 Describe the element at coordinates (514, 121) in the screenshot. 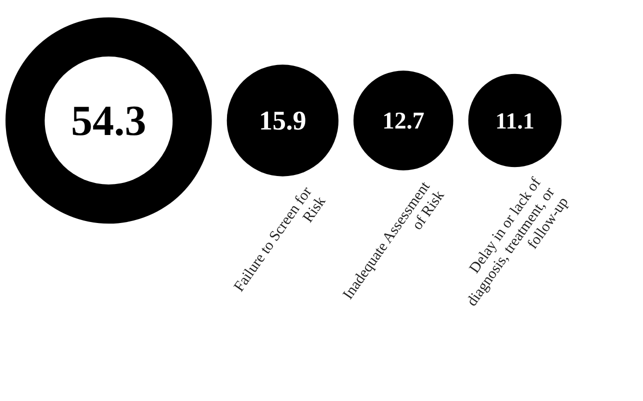

I see `data-label: 11.1` at that location.